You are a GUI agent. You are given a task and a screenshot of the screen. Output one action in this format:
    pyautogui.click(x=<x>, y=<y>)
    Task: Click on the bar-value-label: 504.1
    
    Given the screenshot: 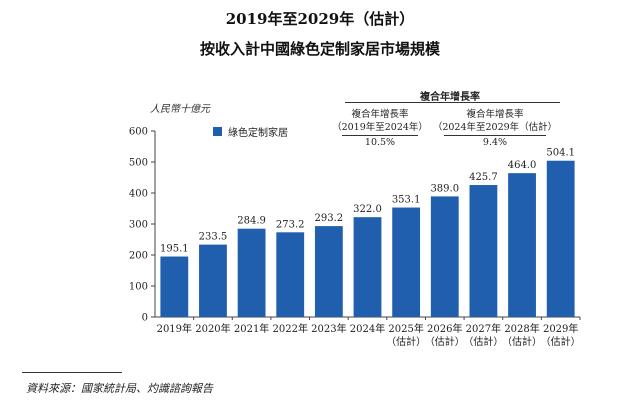 What is the action you would take?
    pyautogui.click(x=560, y=153)
    